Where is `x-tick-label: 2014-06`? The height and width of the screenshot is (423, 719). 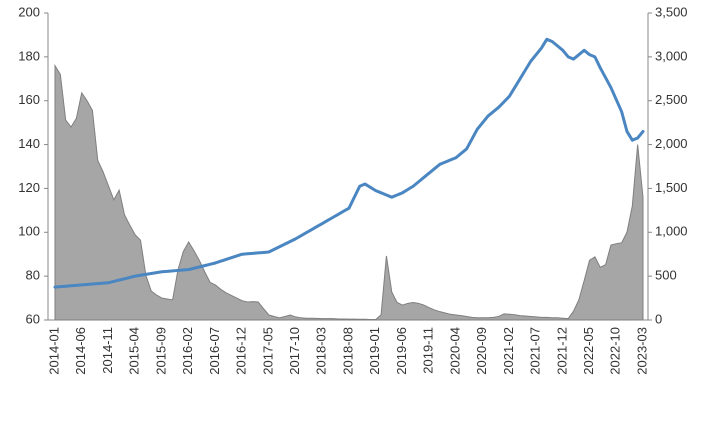
x-tick-label: 2014-06 is located at coordinates (80, 351).